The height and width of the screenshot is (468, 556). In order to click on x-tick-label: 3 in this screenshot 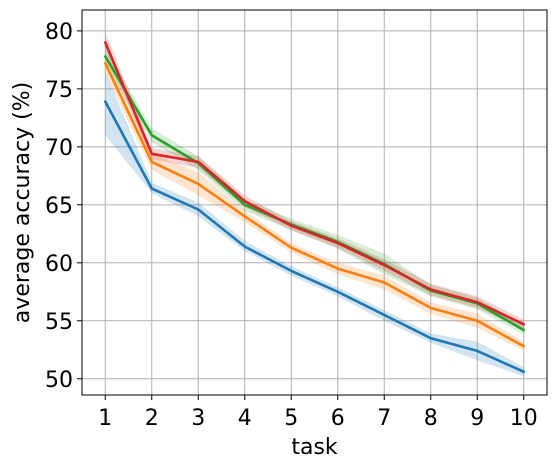, I will do `click(198, 418)`.